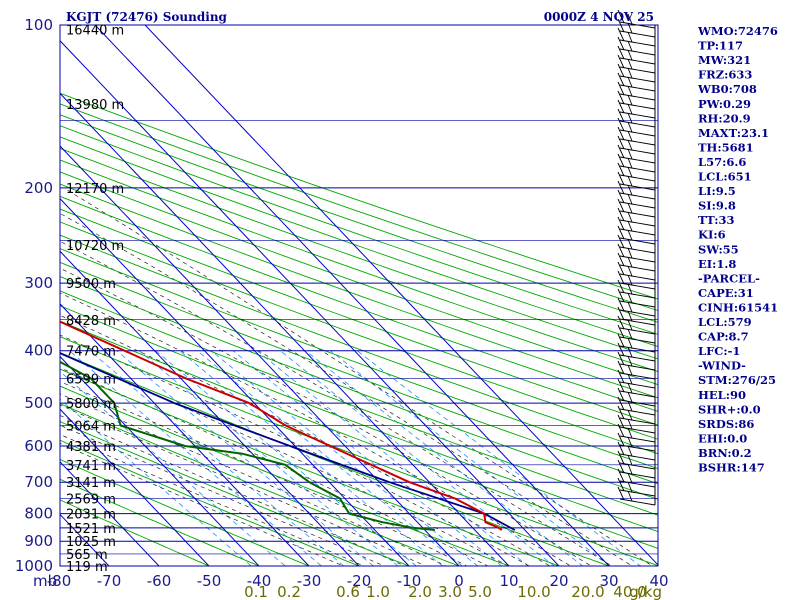 This screenshot has height=600, width=800. What do you see at coordinates (38, 25) in the screenshot?
I see `pressure-tick-label: 100` at bounding box center [38, 25].